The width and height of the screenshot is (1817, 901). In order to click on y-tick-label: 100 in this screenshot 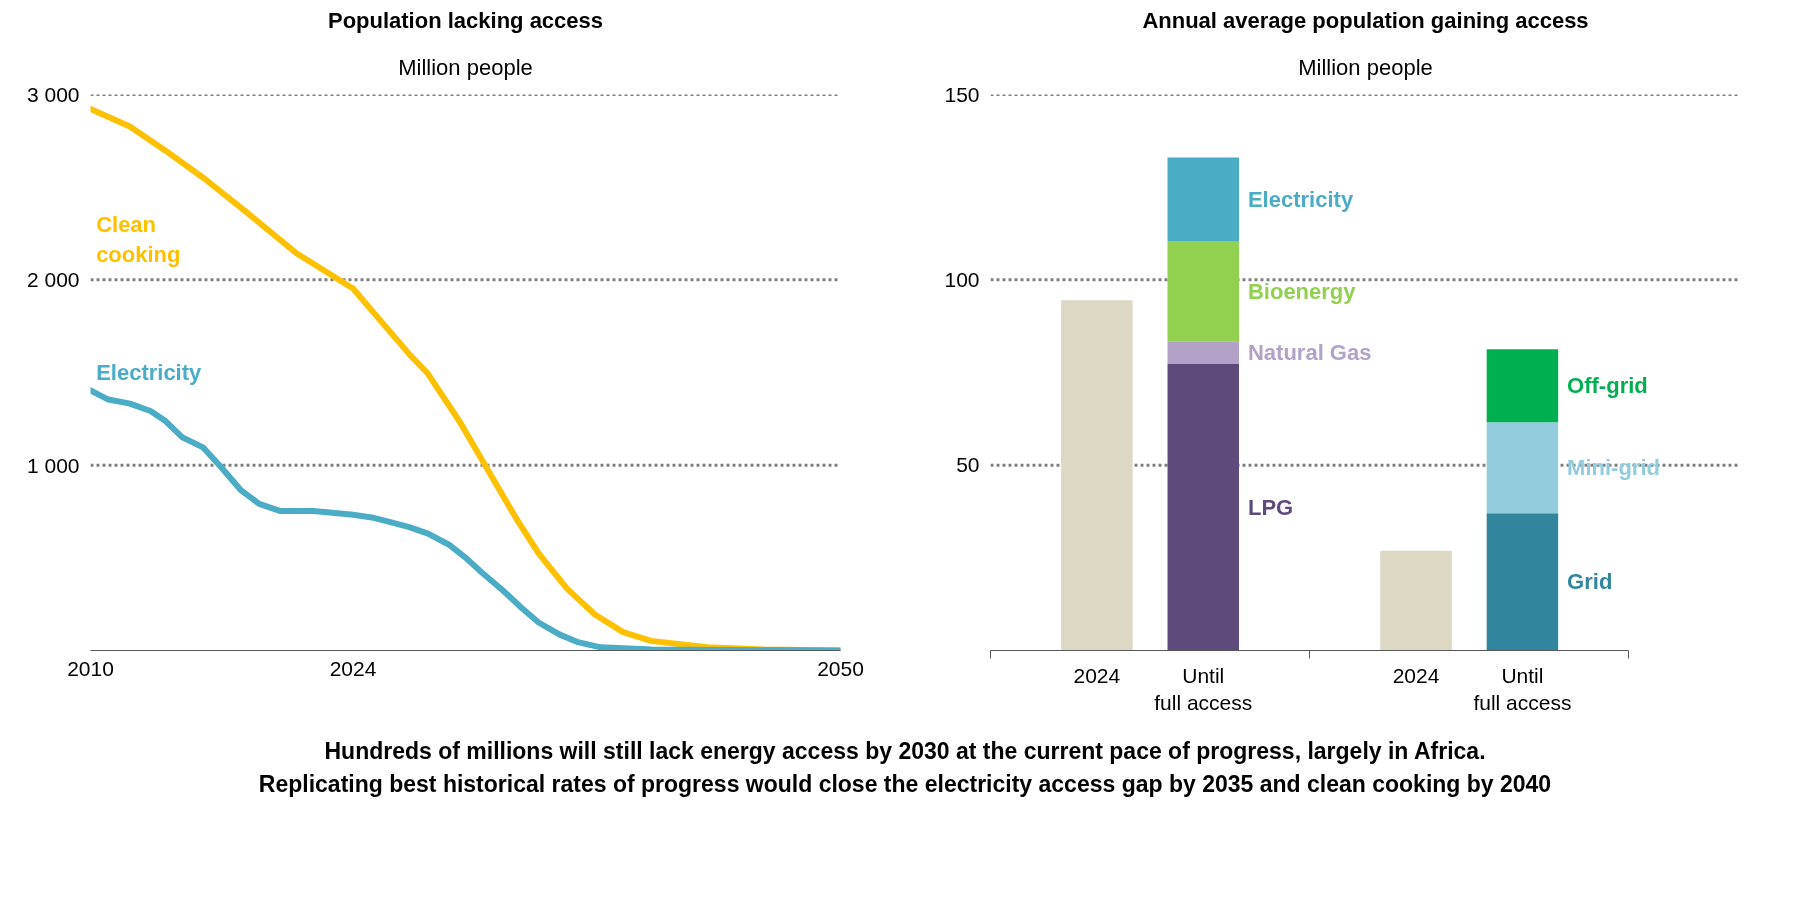, I will do `click(962, 279)`.